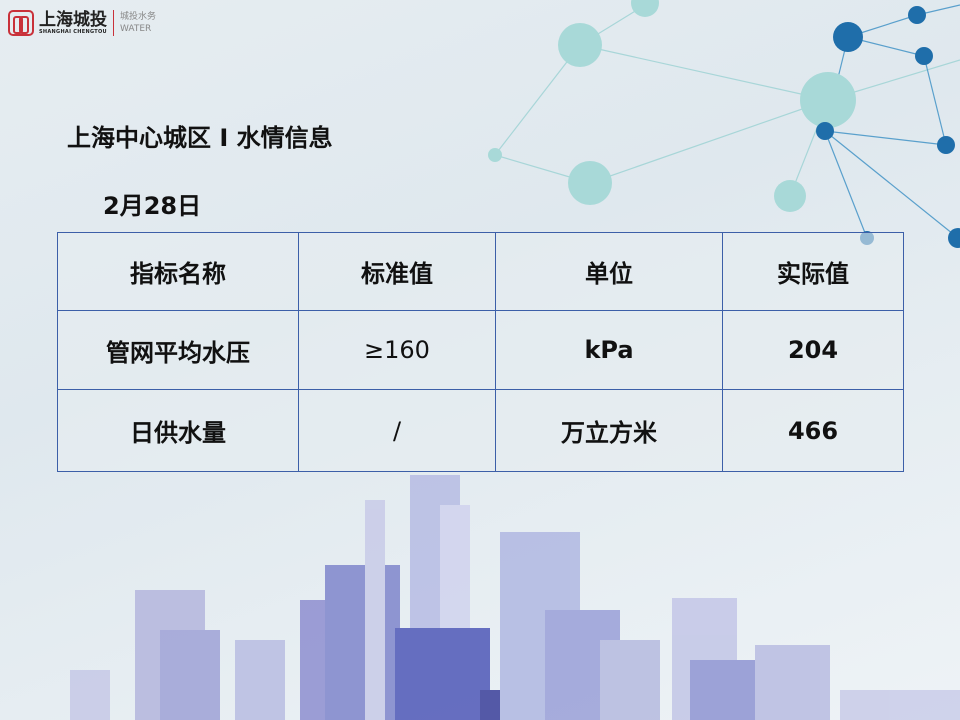  I want to click on header-standard: 标准值, so click(397, 271).